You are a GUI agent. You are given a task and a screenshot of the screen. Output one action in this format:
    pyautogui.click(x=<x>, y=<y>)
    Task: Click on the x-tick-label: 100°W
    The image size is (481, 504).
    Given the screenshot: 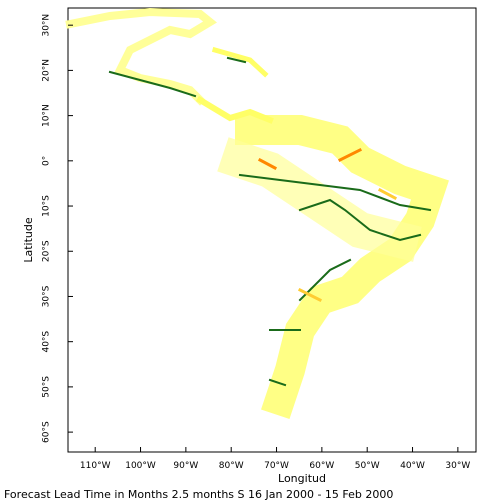 What is the action you would take?
    pyautogui.click(x=140, y=466)
    